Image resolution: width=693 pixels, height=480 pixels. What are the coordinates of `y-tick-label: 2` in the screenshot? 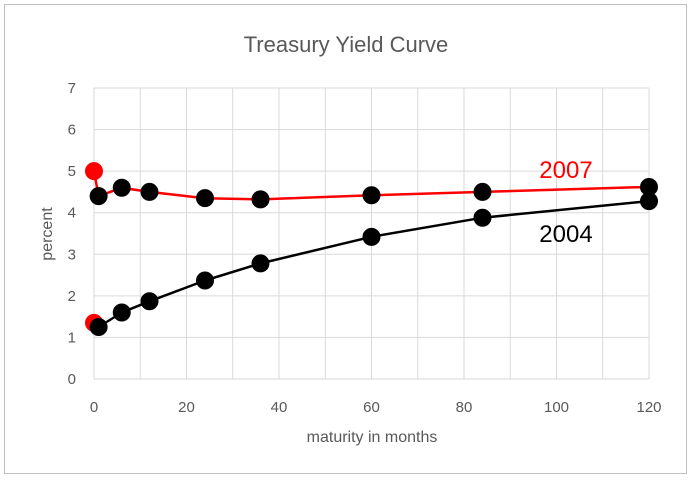 It's located at (72, 296).